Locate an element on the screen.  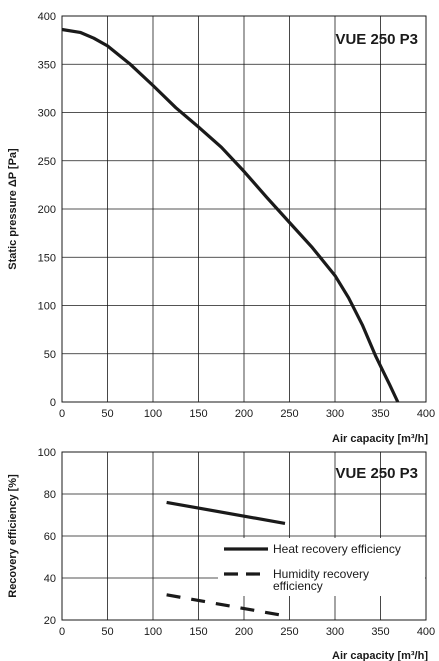
y-axis-label: Recovery efficiency [%] is located at coordinates (13, 536).